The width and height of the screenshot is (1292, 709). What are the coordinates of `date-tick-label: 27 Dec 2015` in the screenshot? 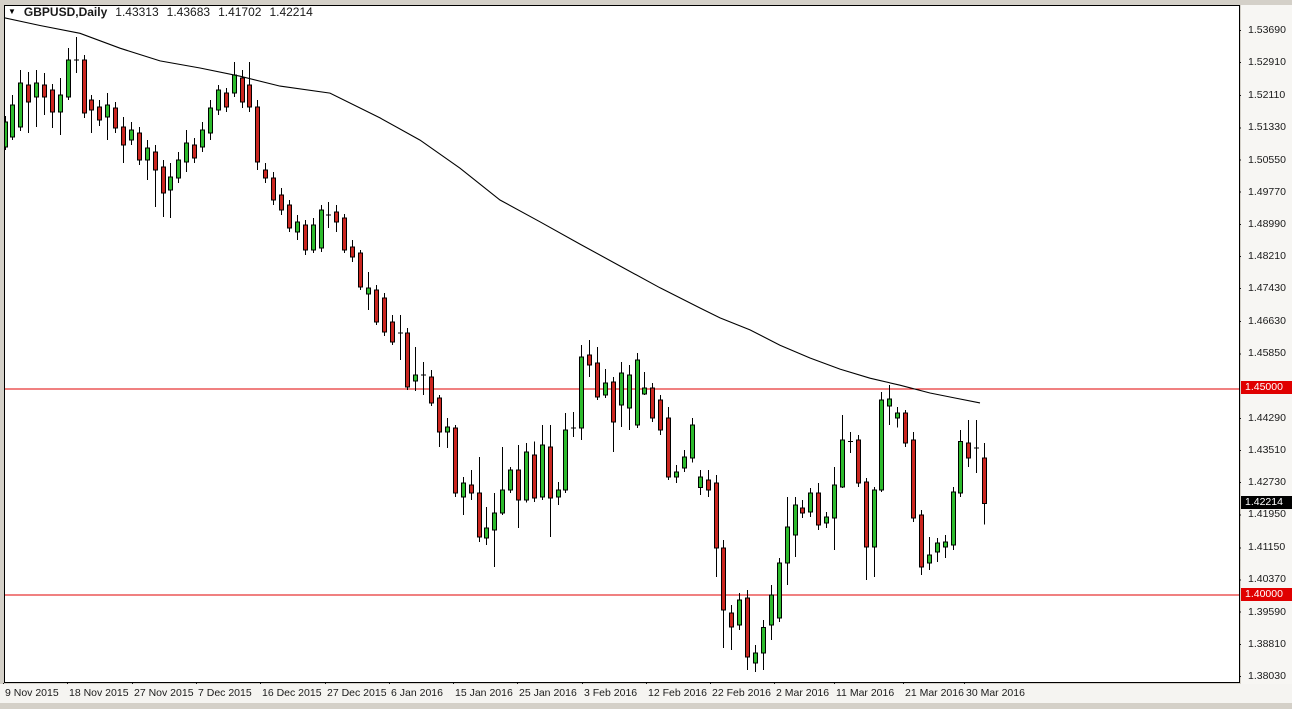 It's located at (357, 693).